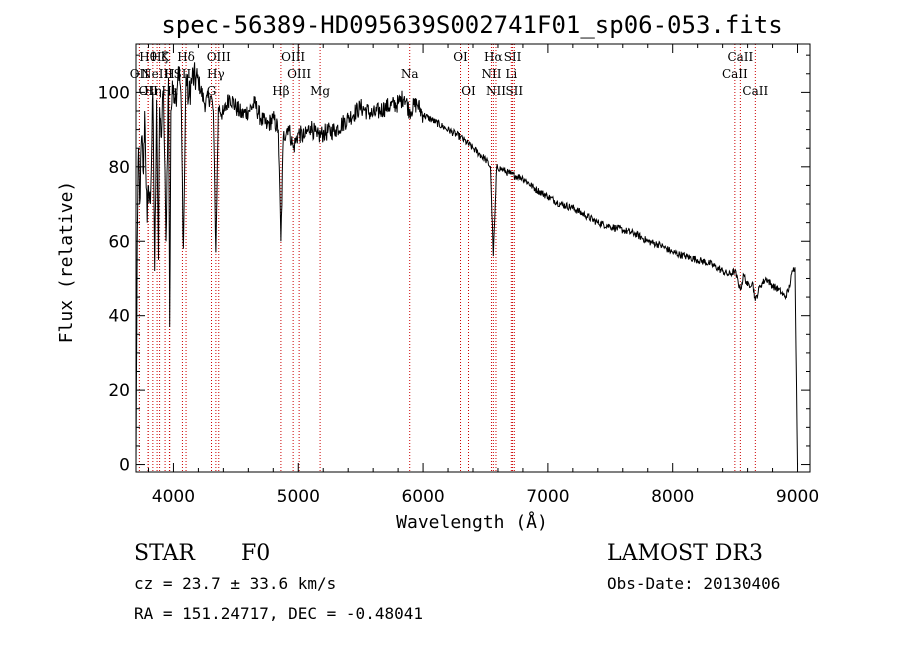  What do you see at coordinates (685, 553) in the screenshot?
I see `survey-name: LAMOST DR3` at bounding box center [685, 553].